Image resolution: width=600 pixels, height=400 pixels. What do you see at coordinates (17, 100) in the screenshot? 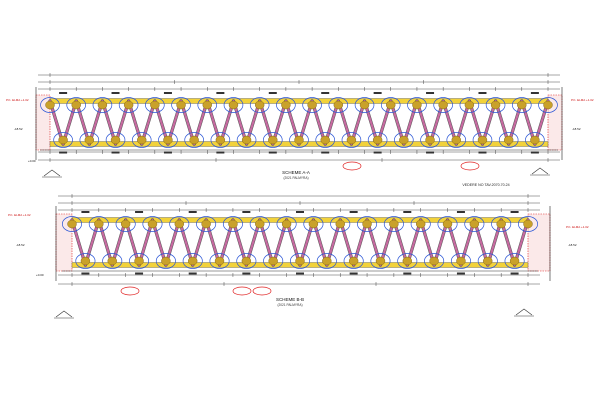
I see `view-a-left-side-label: P.K. ELMA +1.02` at bounding box center [17, 100].